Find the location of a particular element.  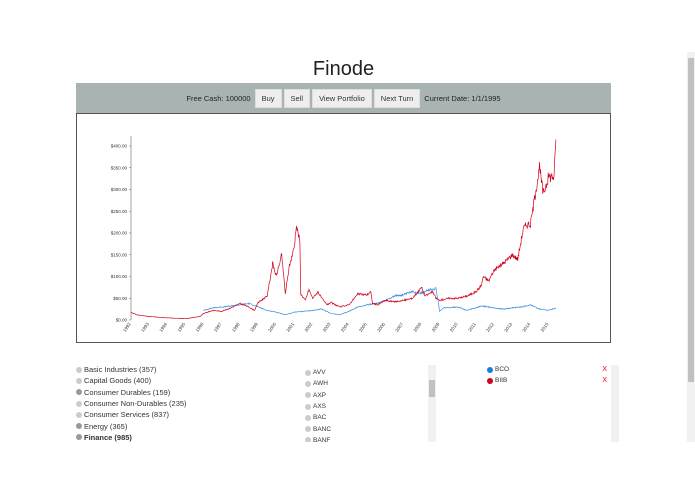

x-tick-label: 2004 is located at coordinates (345, 326).